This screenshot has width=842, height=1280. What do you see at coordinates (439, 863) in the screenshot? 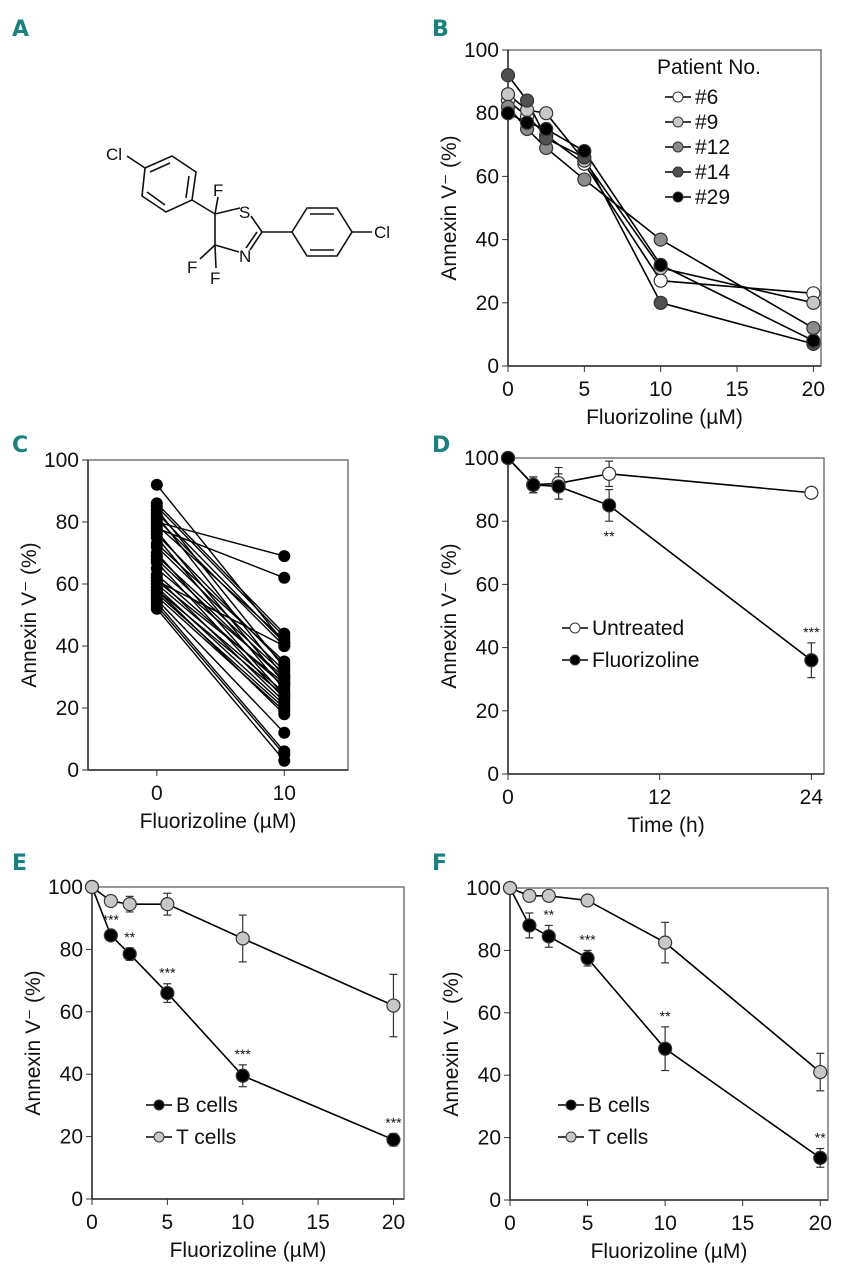
I see `panel-label-f: F` at bounding box center [439, 863].